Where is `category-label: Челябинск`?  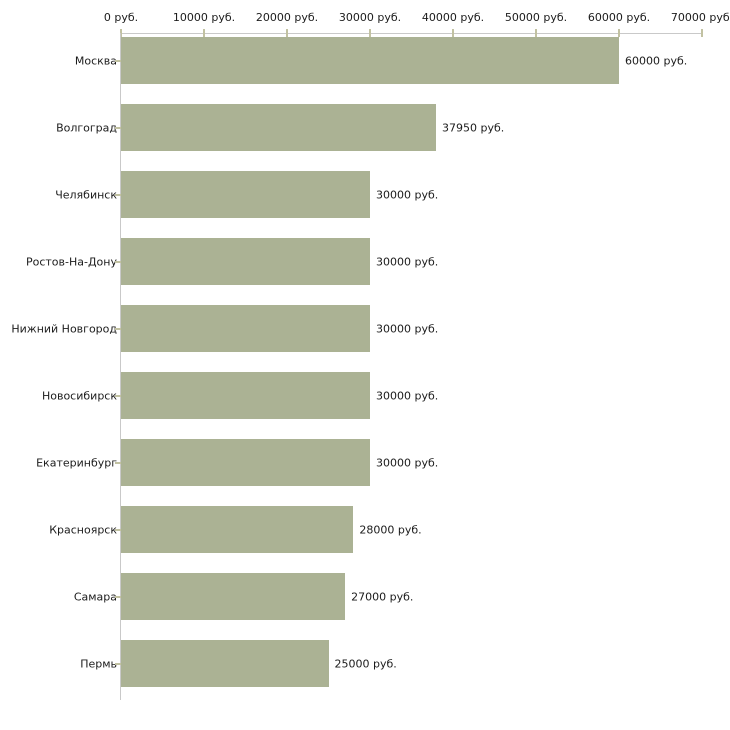 category-label: Челябинск is located at coordinates (86, 194).